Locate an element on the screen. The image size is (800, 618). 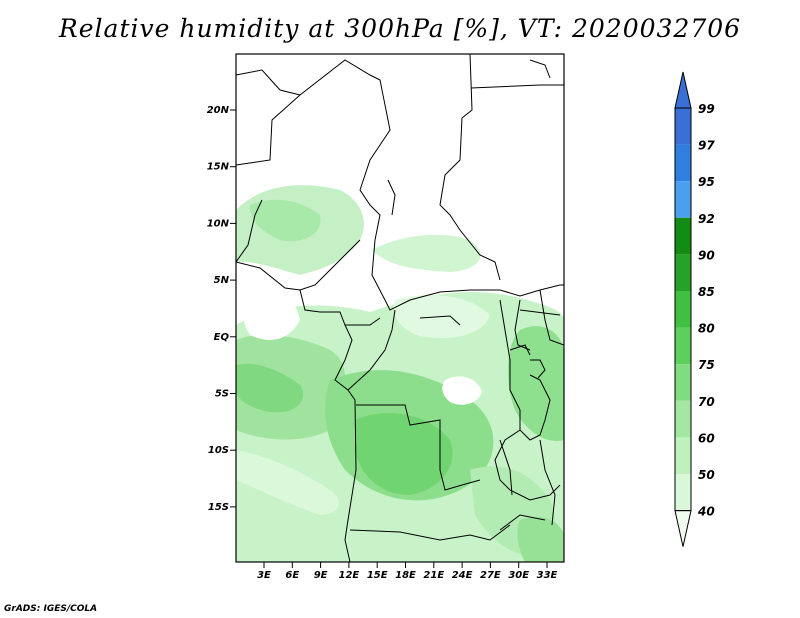
colorbar-label: 95 is located at coordinates (706, 182).